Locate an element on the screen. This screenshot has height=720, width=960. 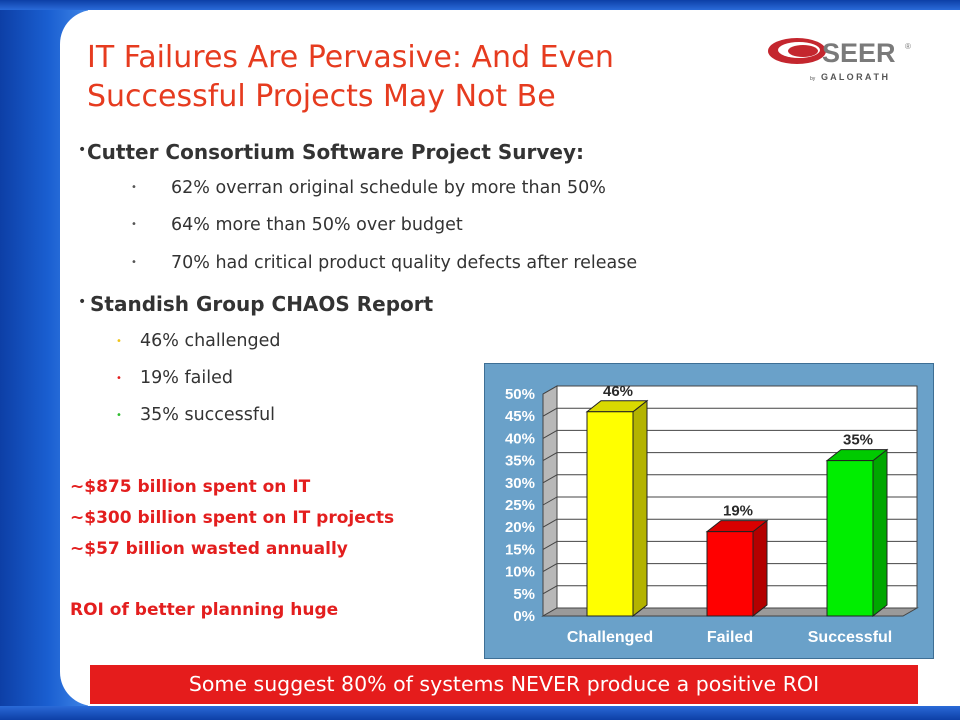
x-tick-label-failed: Failed is located at coordinates (730, 637).